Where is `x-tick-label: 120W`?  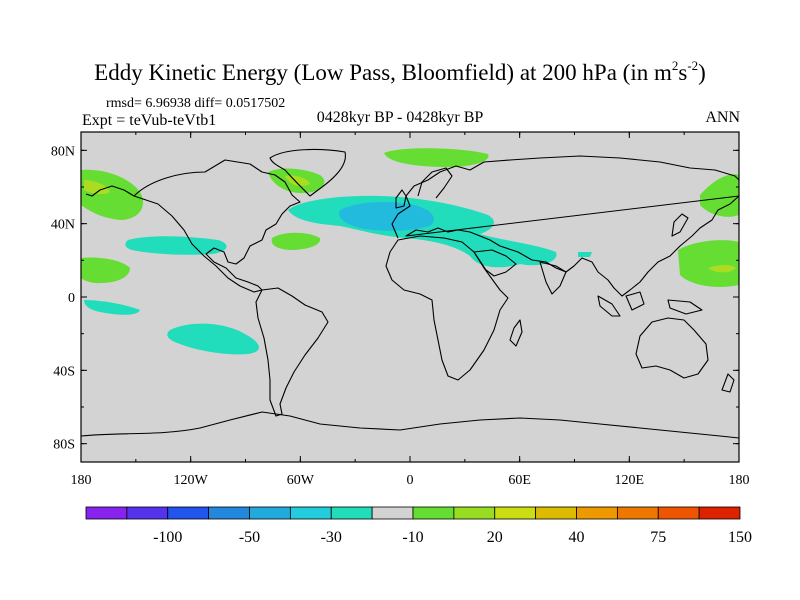 x-tick-label: 120W is located at coordinates (191, 480).